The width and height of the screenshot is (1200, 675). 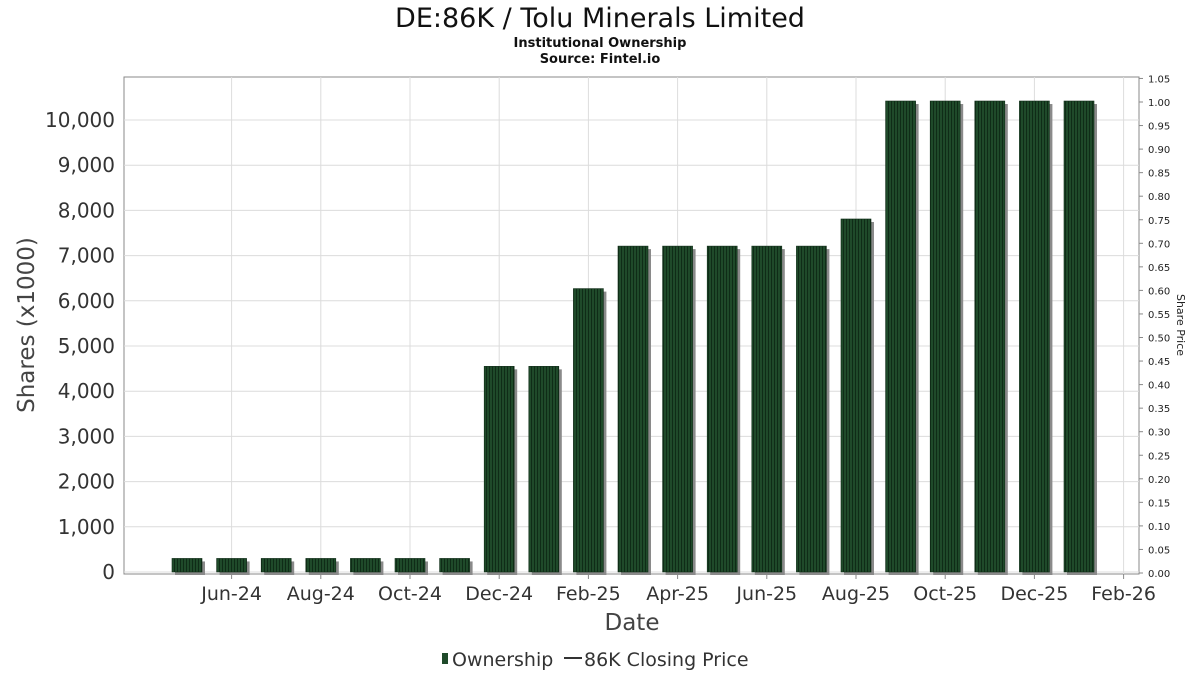 I want to click on y-tick-label: 0, so click(x=108, y=572).